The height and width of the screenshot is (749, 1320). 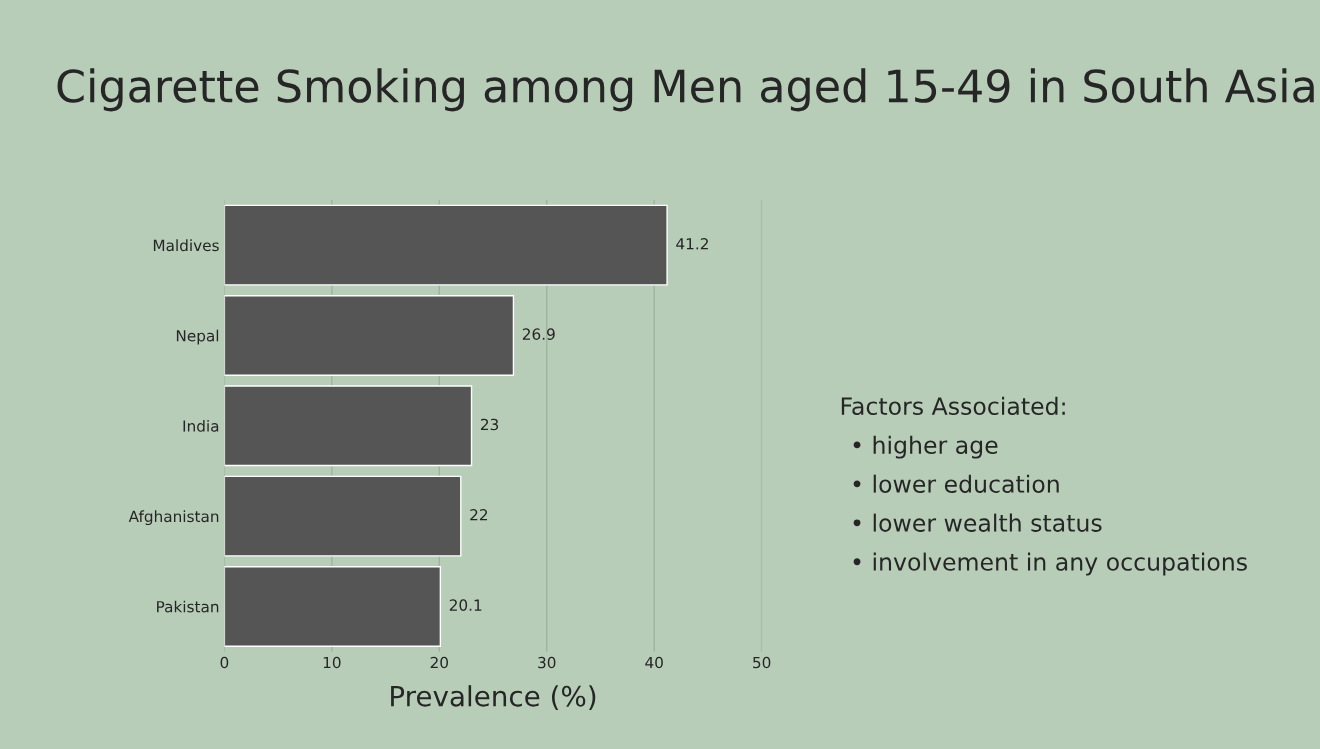 What do you see at coordinates (188, 606) in the screenshot?
I see `y-tick-label: Pakistan` at bounding box center [188, 606].